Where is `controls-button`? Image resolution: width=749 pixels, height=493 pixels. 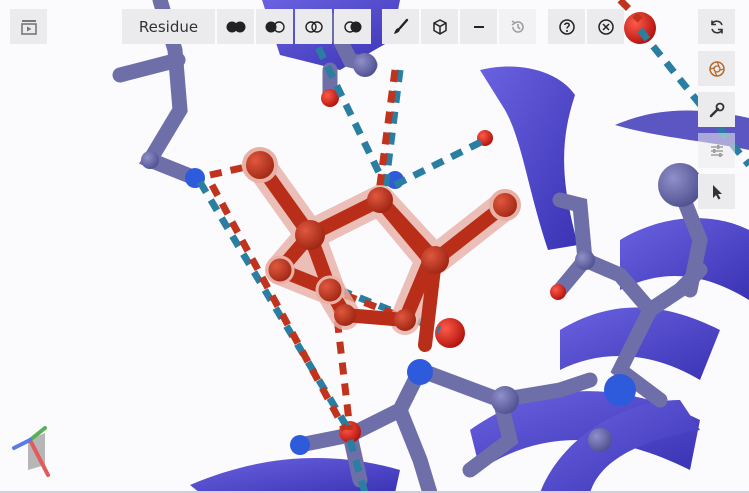 controls-button is located at coordinates (716, 150).